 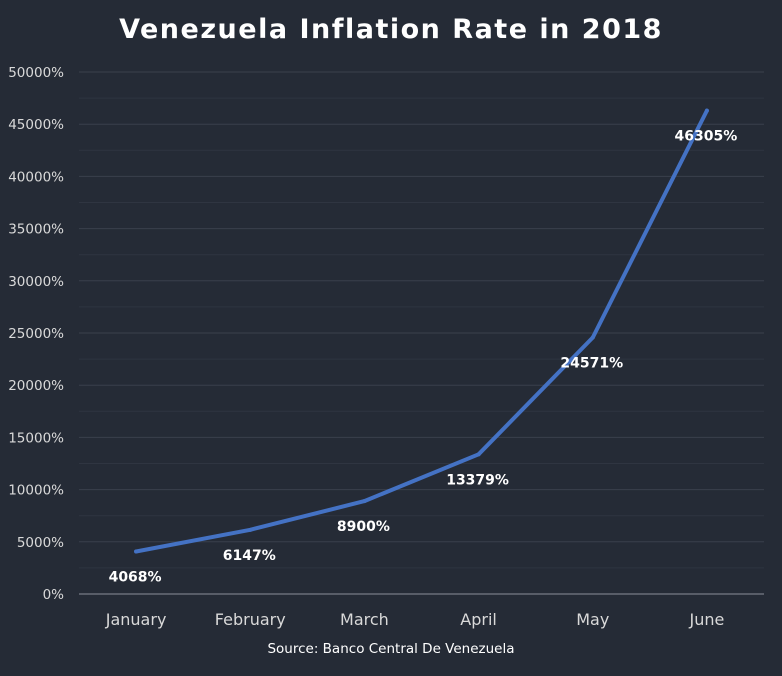 I want to click on y-tick-label: 10000%, so click(x=36, y=491).